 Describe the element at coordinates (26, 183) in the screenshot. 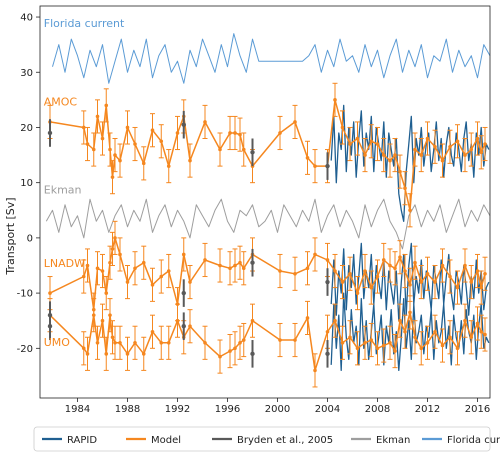

I see `y-tick-label: 10` at that location.